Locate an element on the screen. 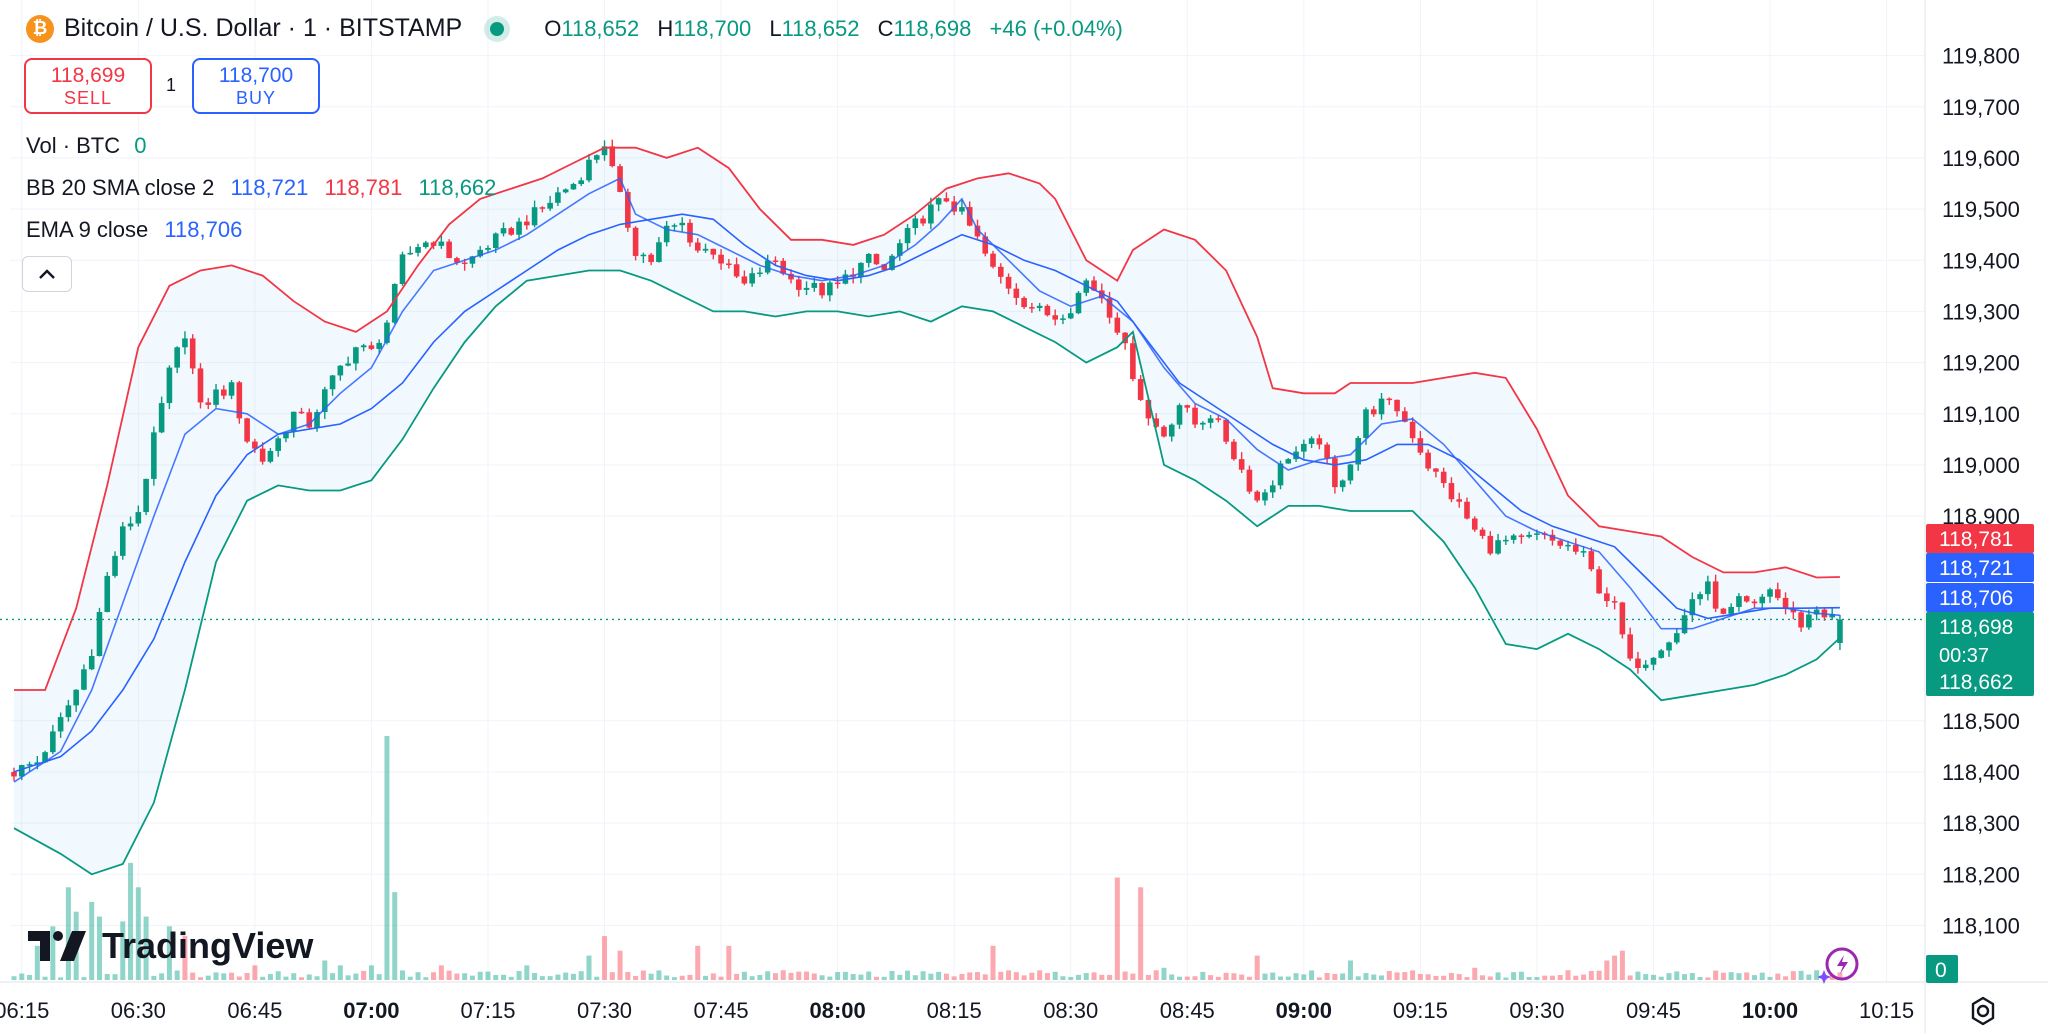 The height and width of the screenshot is (1033, 2048). ema-legend: EMA 9 close 118,706 is located at coordinates (134, 230).